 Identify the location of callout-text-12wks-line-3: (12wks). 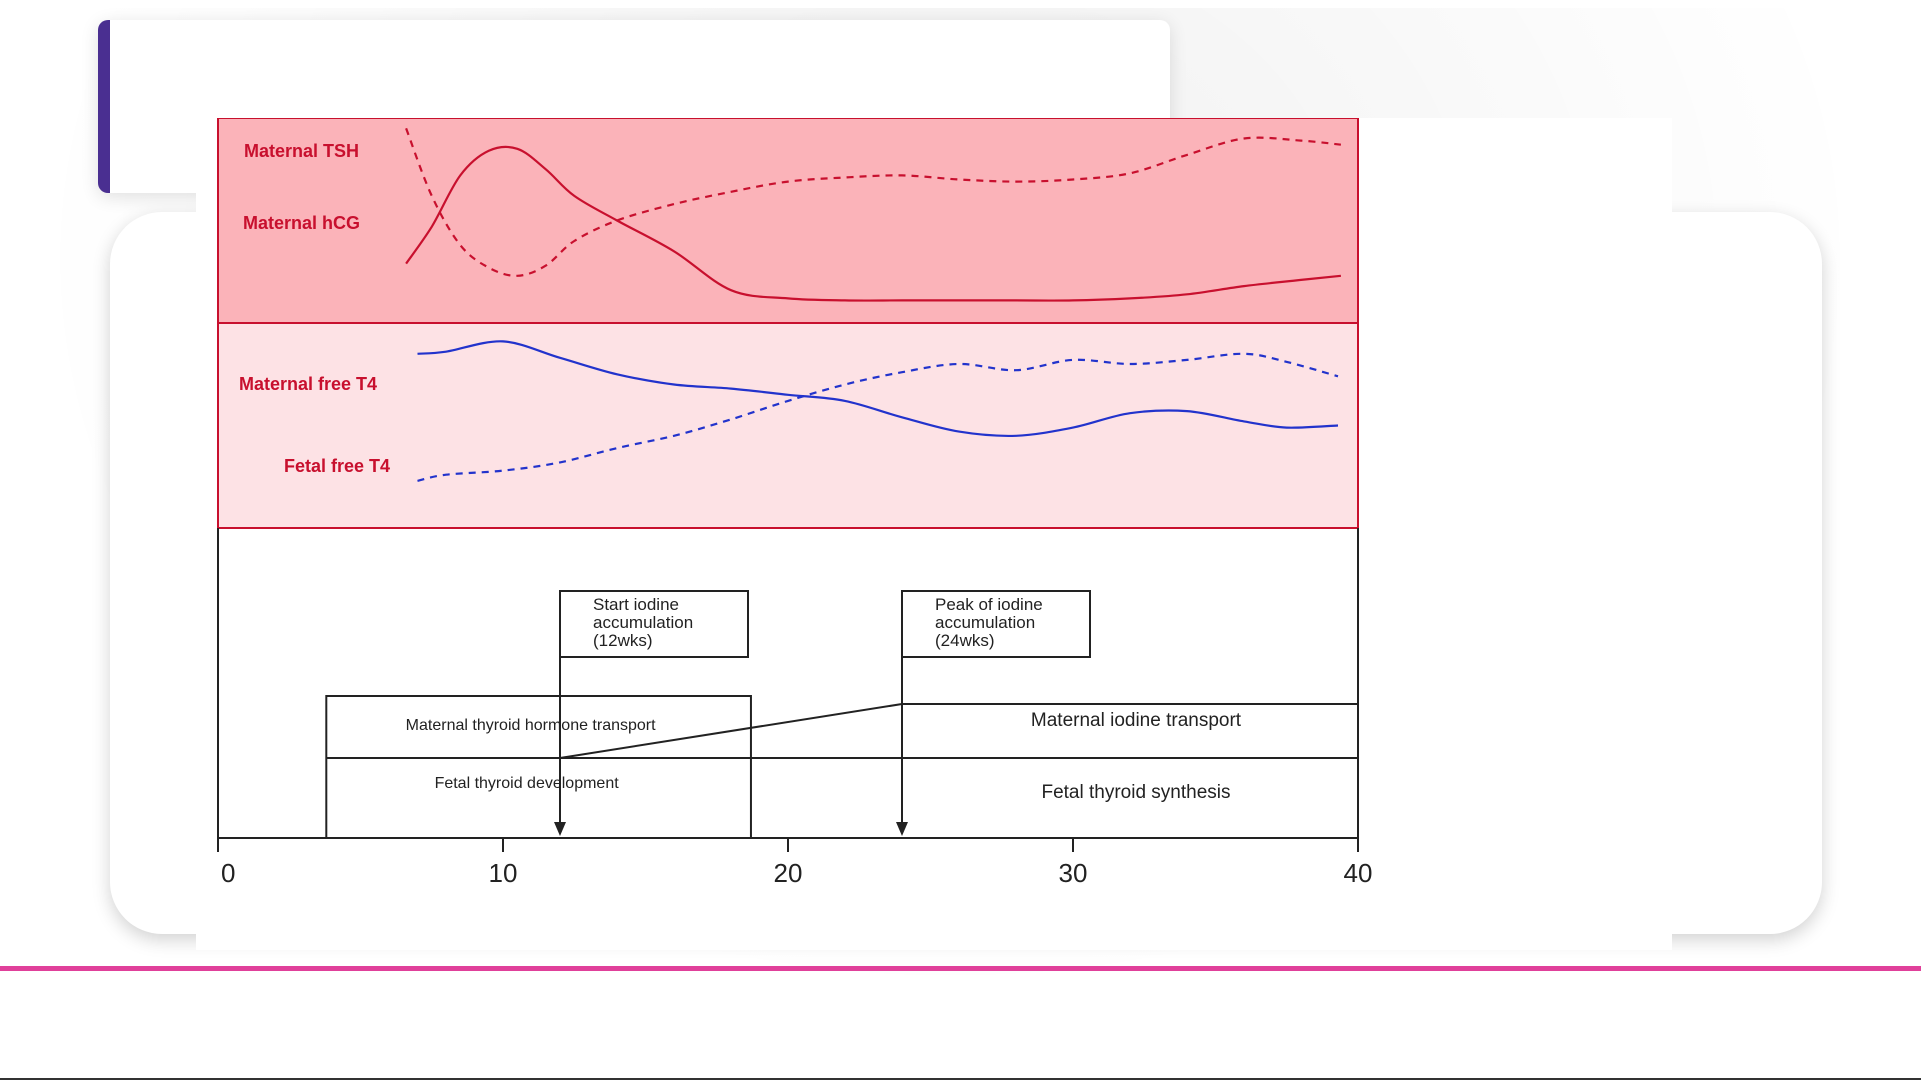
(623, 640).